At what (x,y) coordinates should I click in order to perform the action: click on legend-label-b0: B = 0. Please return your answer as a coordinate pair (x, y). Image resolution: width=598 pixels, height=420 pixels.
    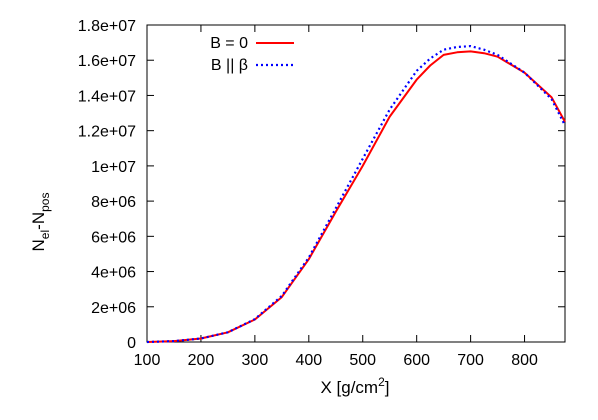
    Looking at the image, I should click on (229, 43).